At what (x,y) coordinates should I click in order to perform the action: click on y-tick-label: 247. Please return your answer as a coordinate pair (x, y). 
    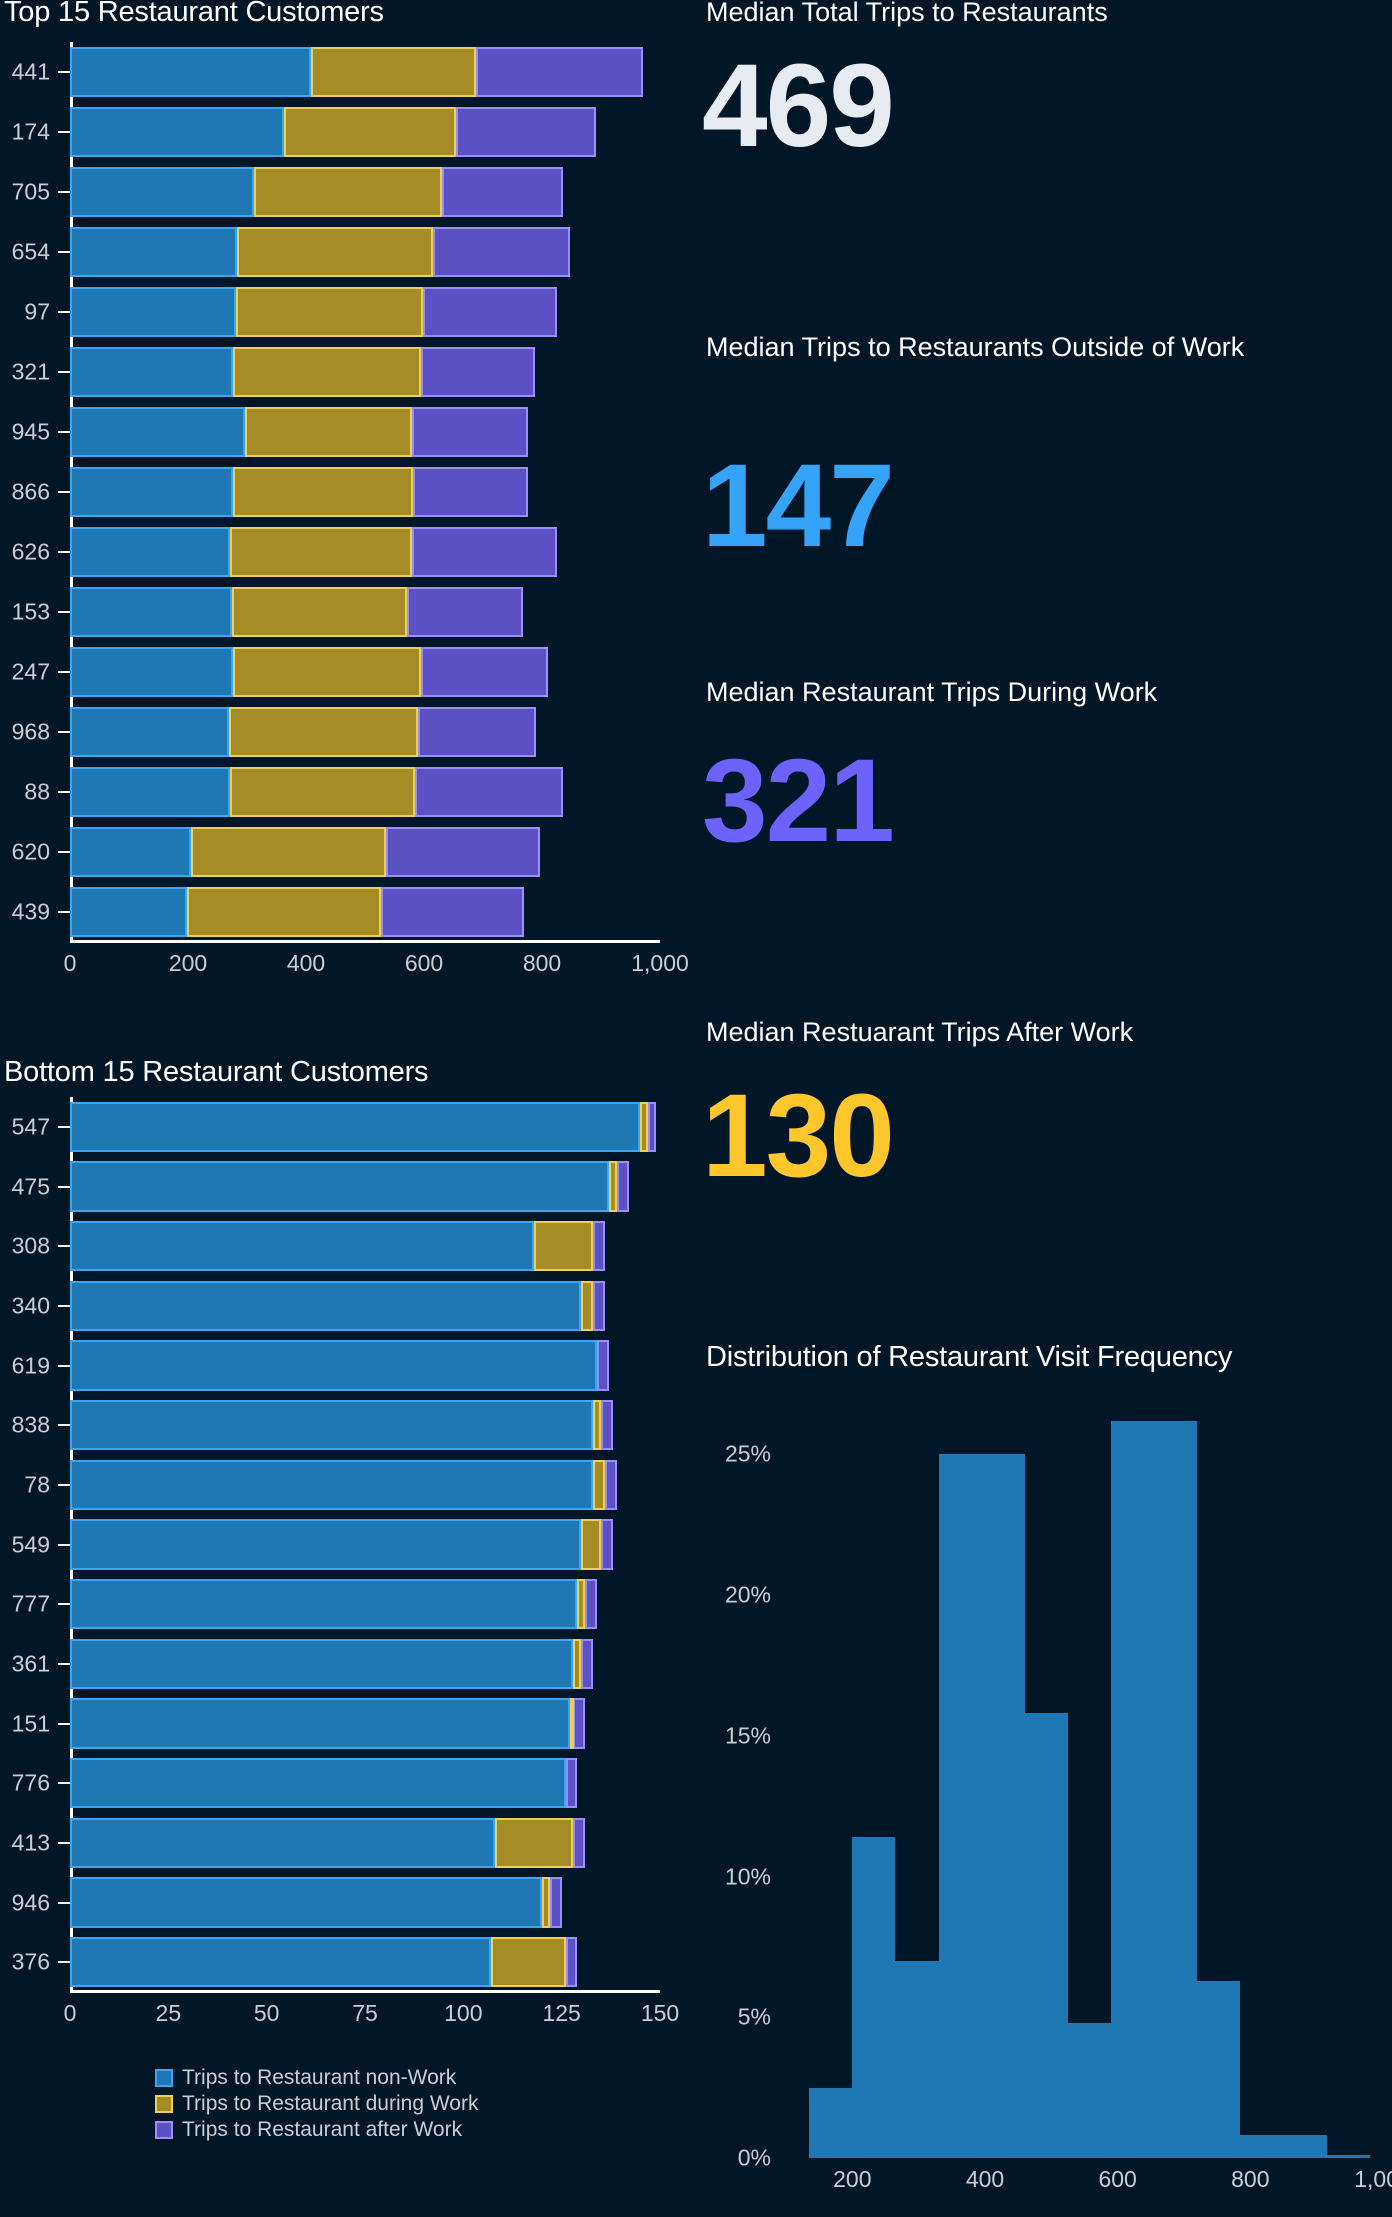
    Looking at the image, I should click on (30, 671).